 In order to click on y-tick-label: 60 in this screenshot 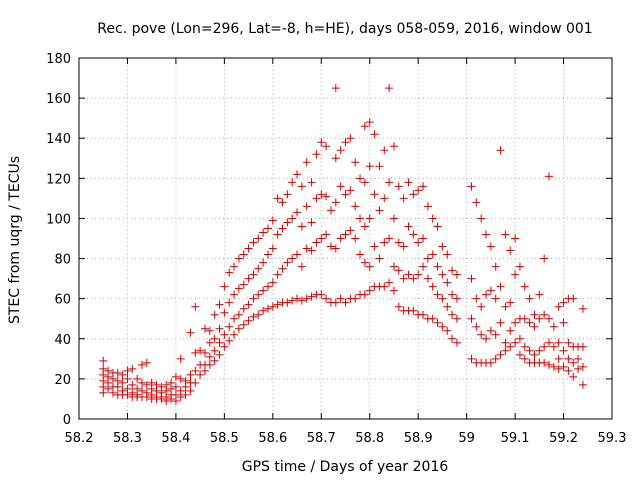, I will do `click(62, 300)`.